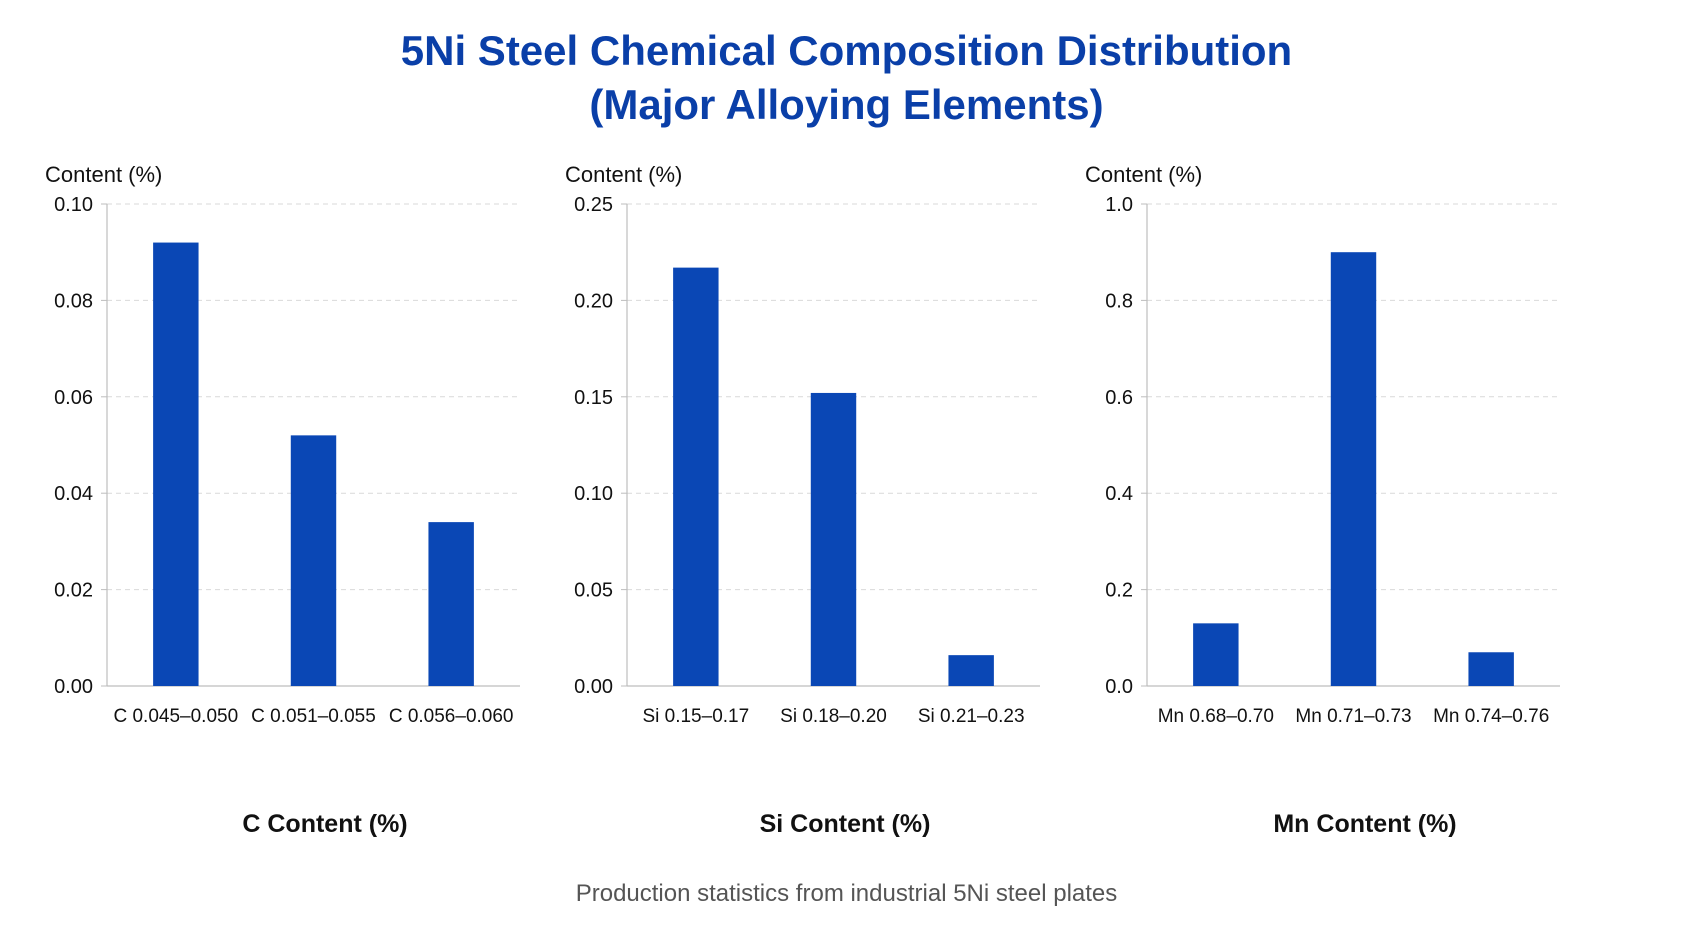 This screenshot has width=1693, height=929. What do you see at coordinates (593, 205) in the screenshot?
I see `y-tick-label: 0.25` at bounding box center [593, 205].